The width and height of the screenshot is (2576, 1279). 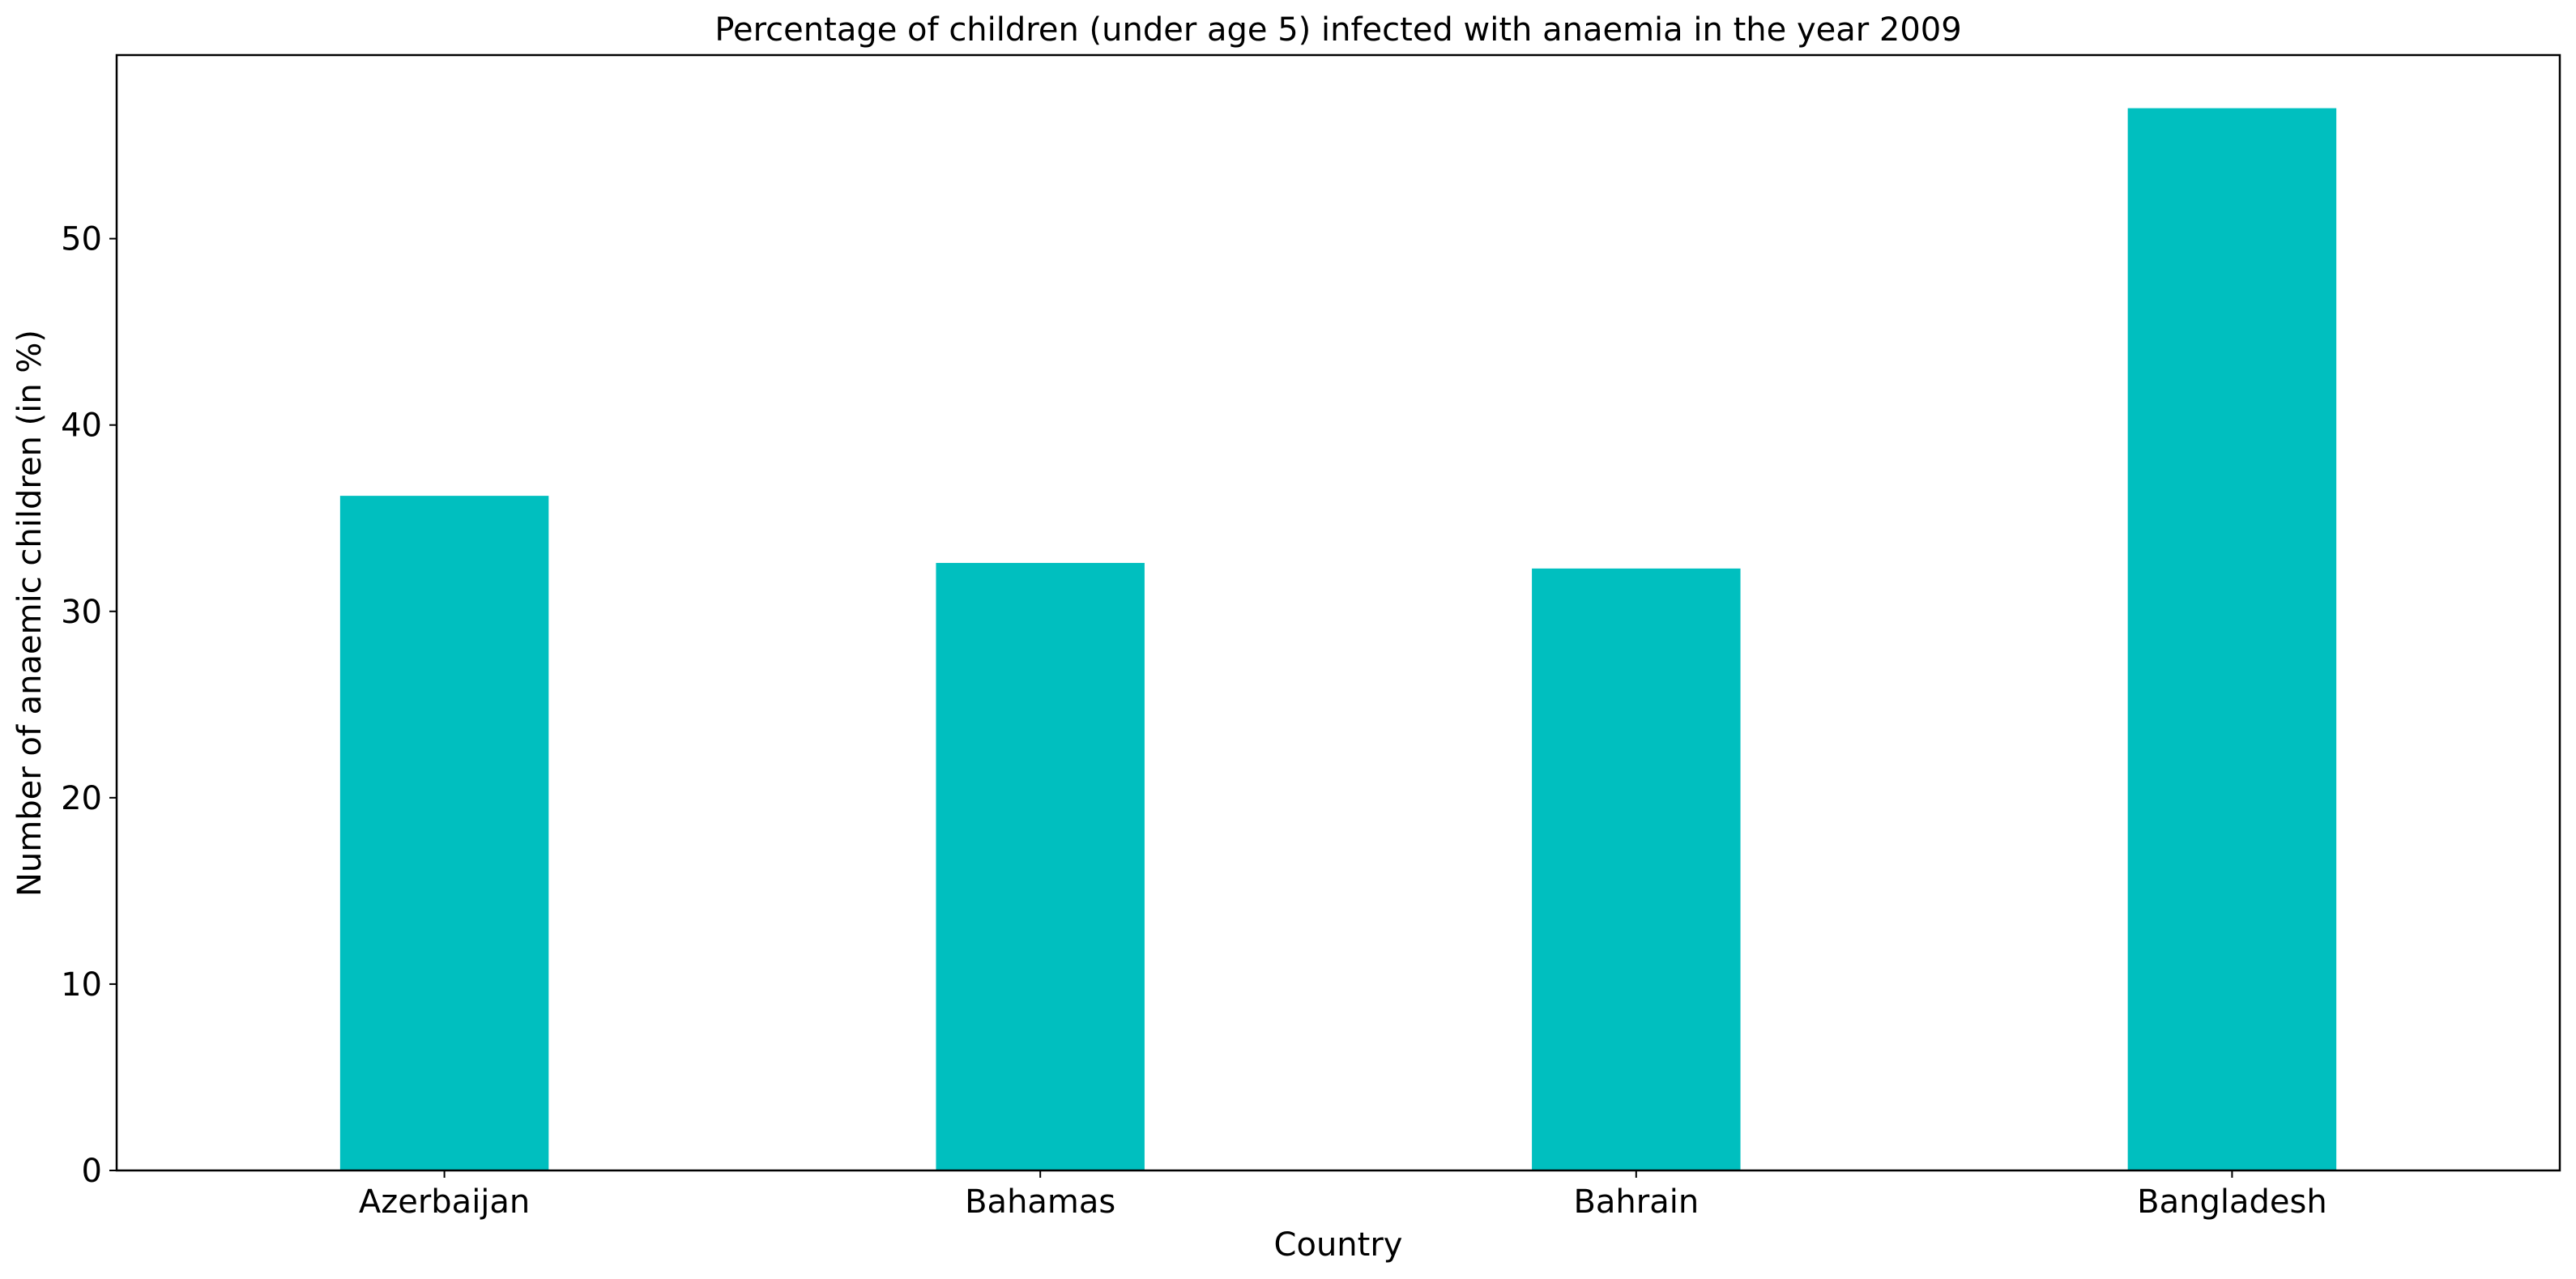 I want to click on bar-bahamas, so click(x=1040, y=866).